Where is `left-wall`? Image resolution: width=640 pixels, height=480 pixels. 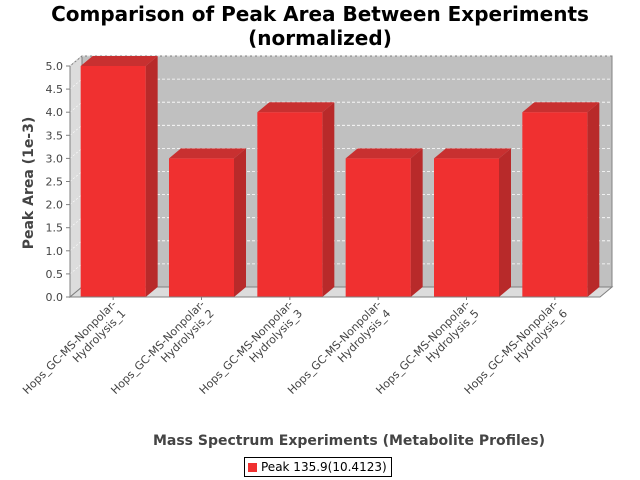 left-wall is located at coordinates (76, 176).